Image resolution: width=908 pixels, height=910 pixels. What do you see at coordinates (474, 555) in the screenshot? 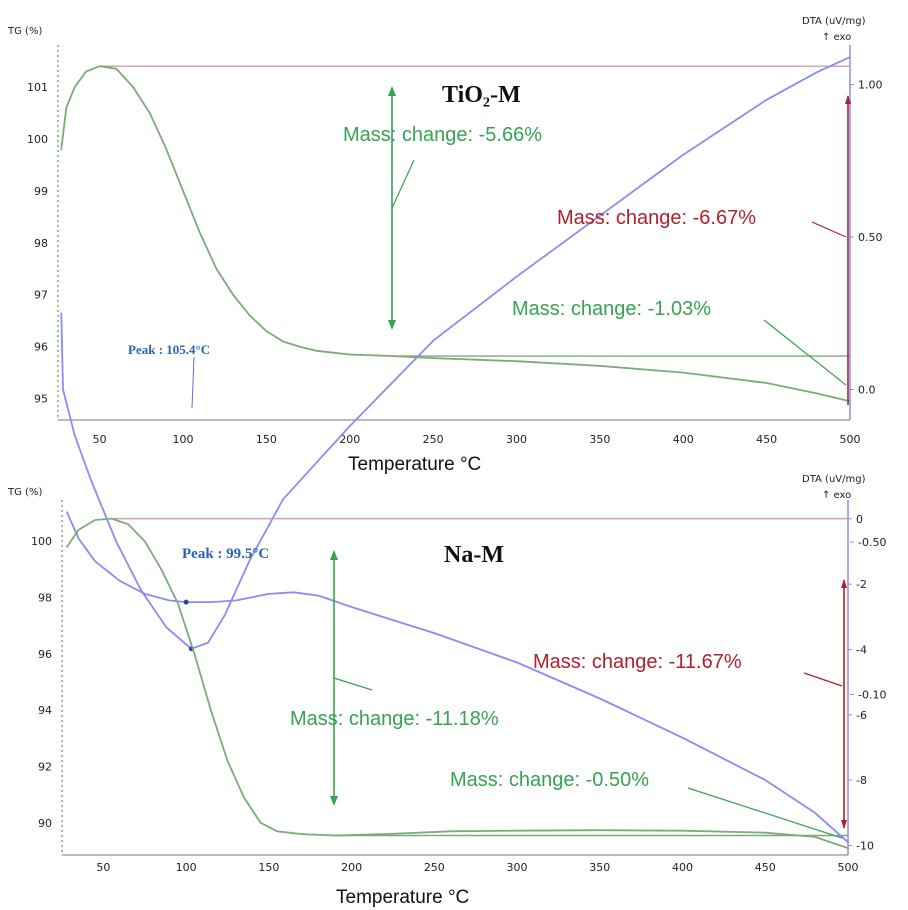
I see `chart-title: Na-M` at bounding box center [474, 555].